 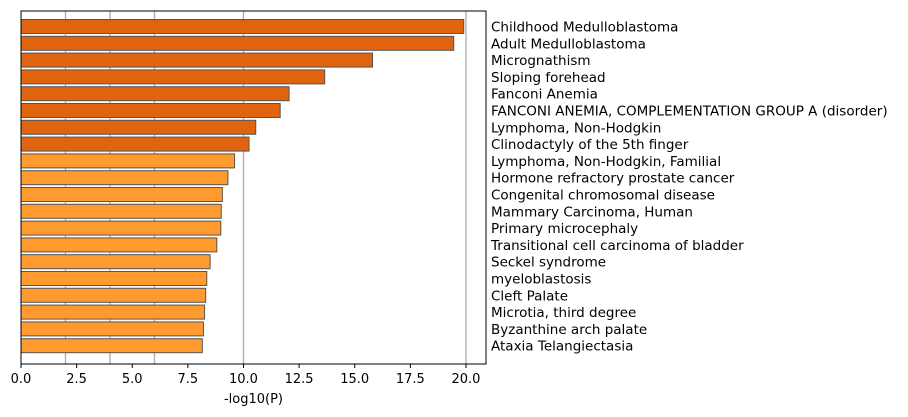 What do you see at coordinates (548, 263) in the screenshot?
I see `category-label: Seckel syndrome` at bounding box center [548, 263].